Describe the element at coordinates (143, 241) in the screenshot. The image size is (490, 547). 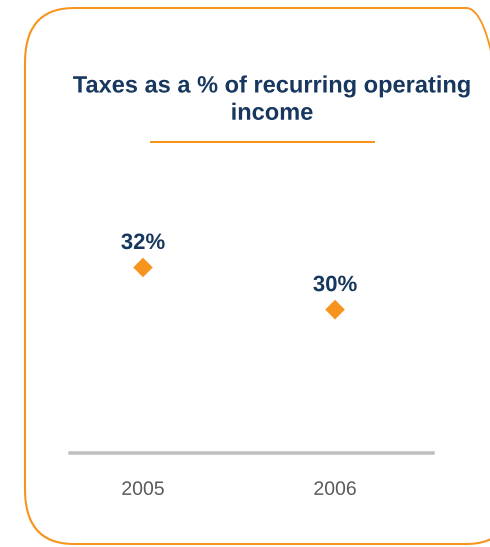
I see `data-label: 32%` at that location.